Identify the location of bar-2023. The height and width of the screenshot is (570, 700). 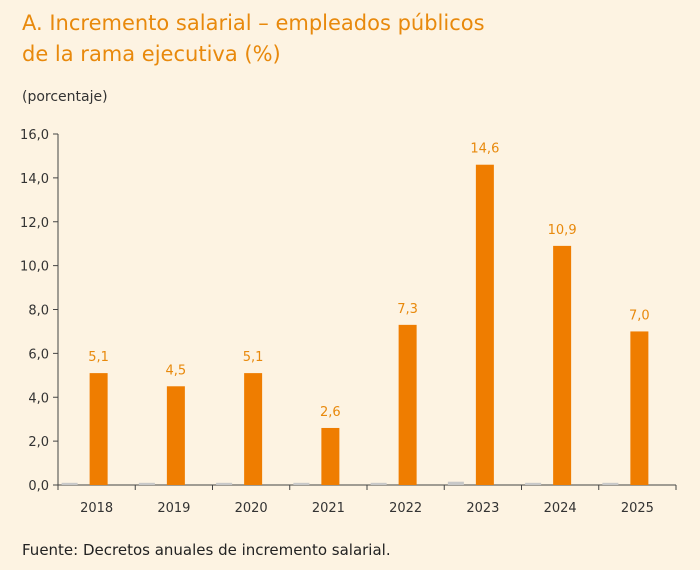
(484, 324).